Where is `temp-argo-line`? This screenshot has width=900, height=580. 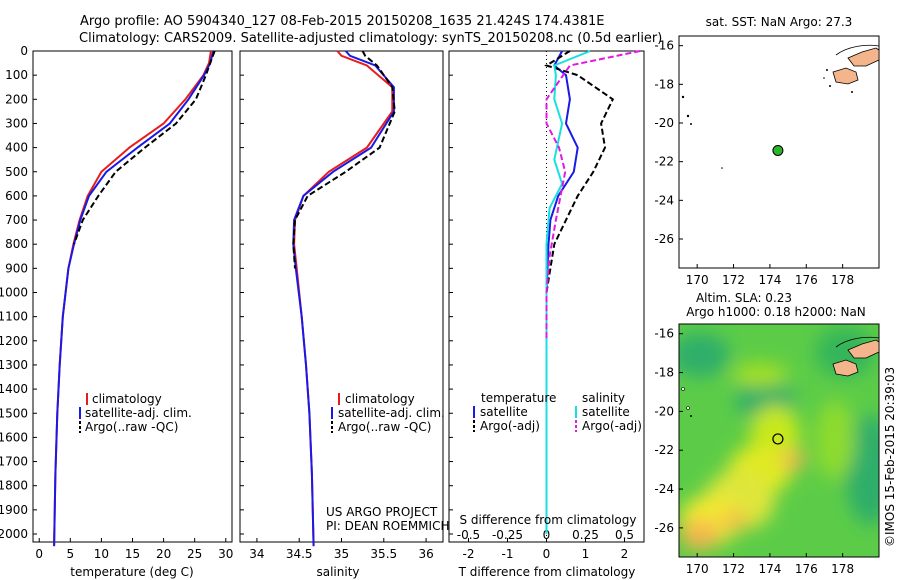
temp-argo-line is located at coordinates (144, 147).